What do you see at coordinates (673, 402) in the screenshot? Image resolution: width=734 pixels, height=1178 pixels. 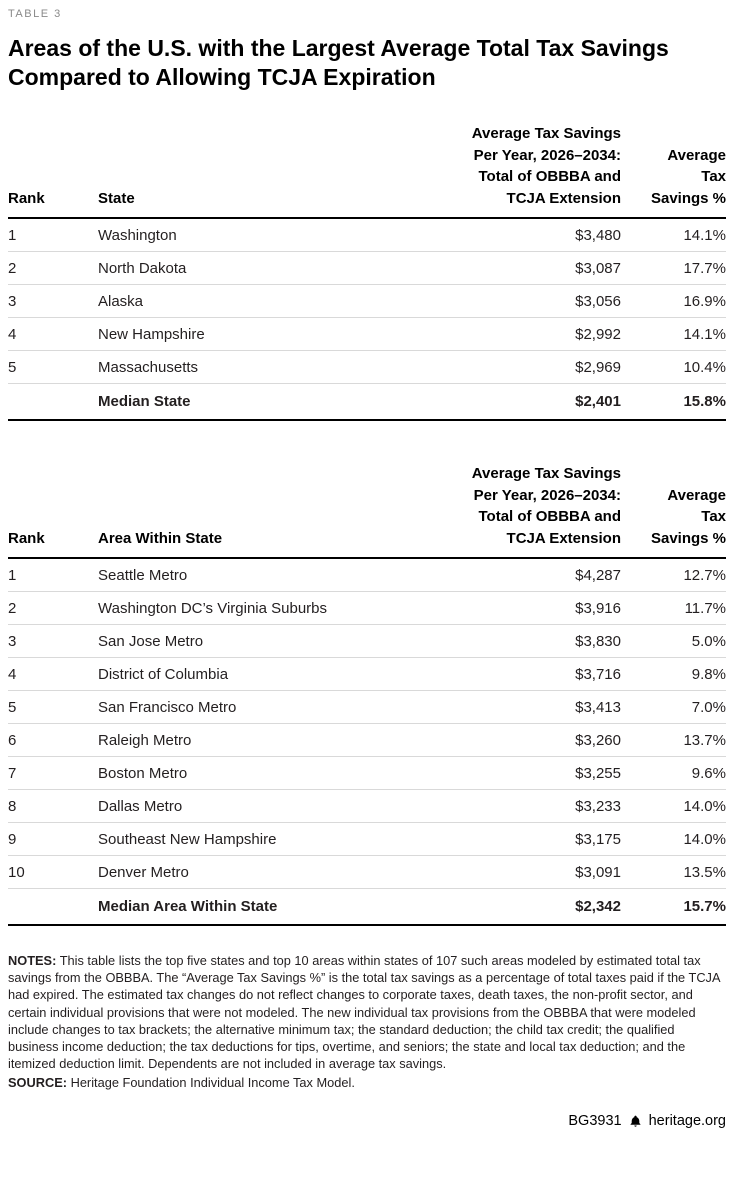 I see `percent-cell: 15.8%` at bounding box center [673, 402].